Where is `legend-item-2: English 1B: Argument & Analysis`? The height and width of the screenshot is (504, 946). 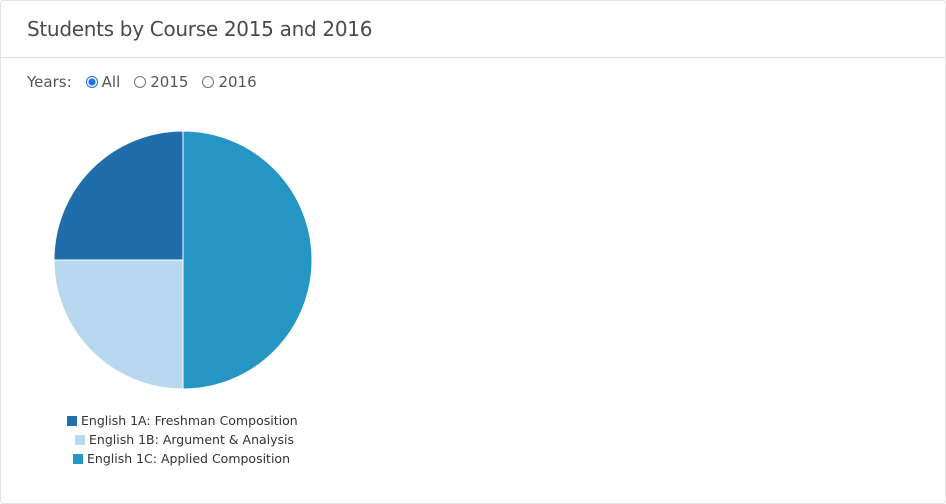
legend-item-2: English 1B: Argument & Analysis is located at coordinates (182, 439).